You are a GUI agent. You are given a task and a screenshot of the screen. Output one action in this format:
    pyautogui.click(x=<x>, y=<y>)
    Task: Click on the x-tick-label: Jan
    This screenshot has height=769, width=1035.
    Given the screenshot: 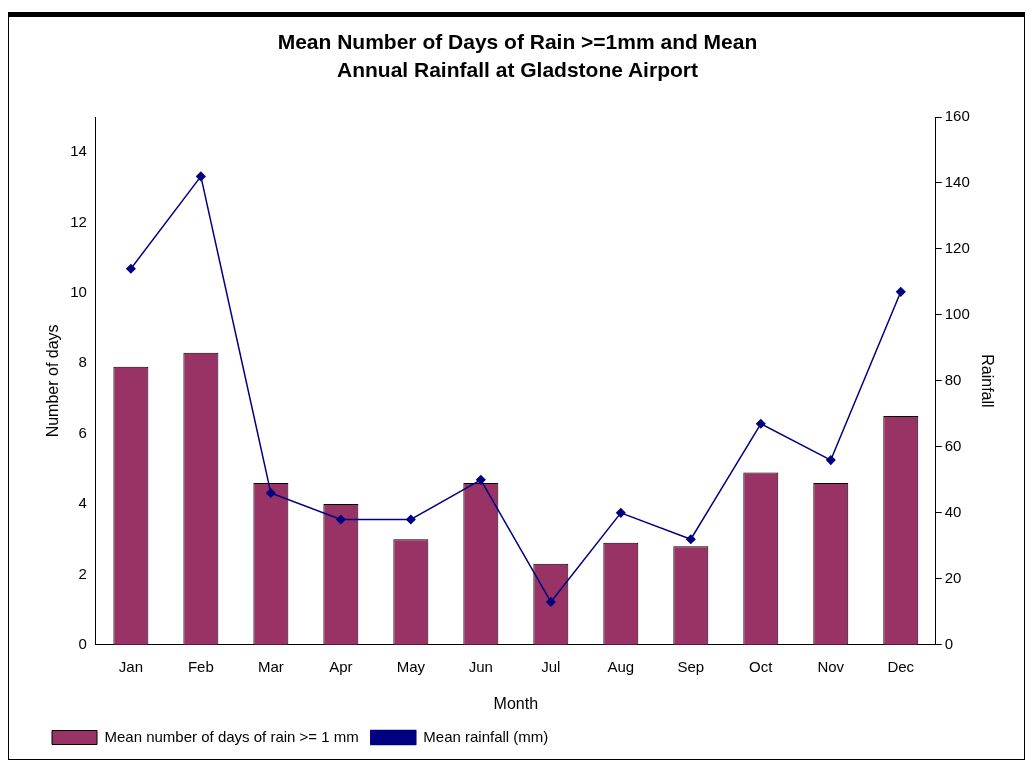 What is the action you would take?
    pyautogui.click(x=130, y=666)
    